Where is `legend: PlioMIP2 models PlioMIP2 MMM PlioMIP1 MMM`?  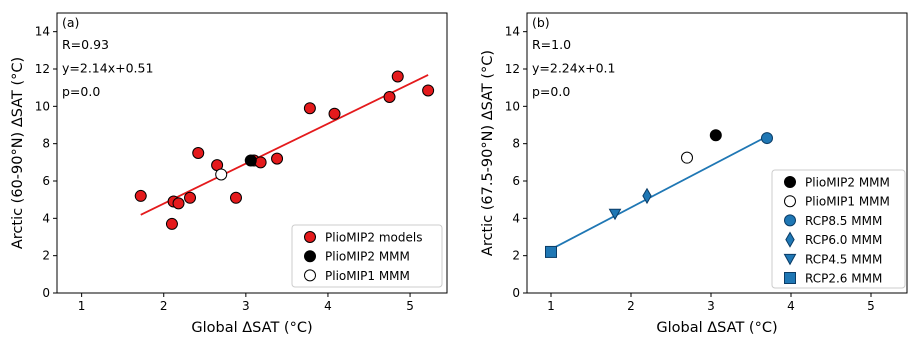
legend: PlioMIP2 models PlioMIP2 MMM PlioMIP1 MMM is located at coordinates (367, 256).